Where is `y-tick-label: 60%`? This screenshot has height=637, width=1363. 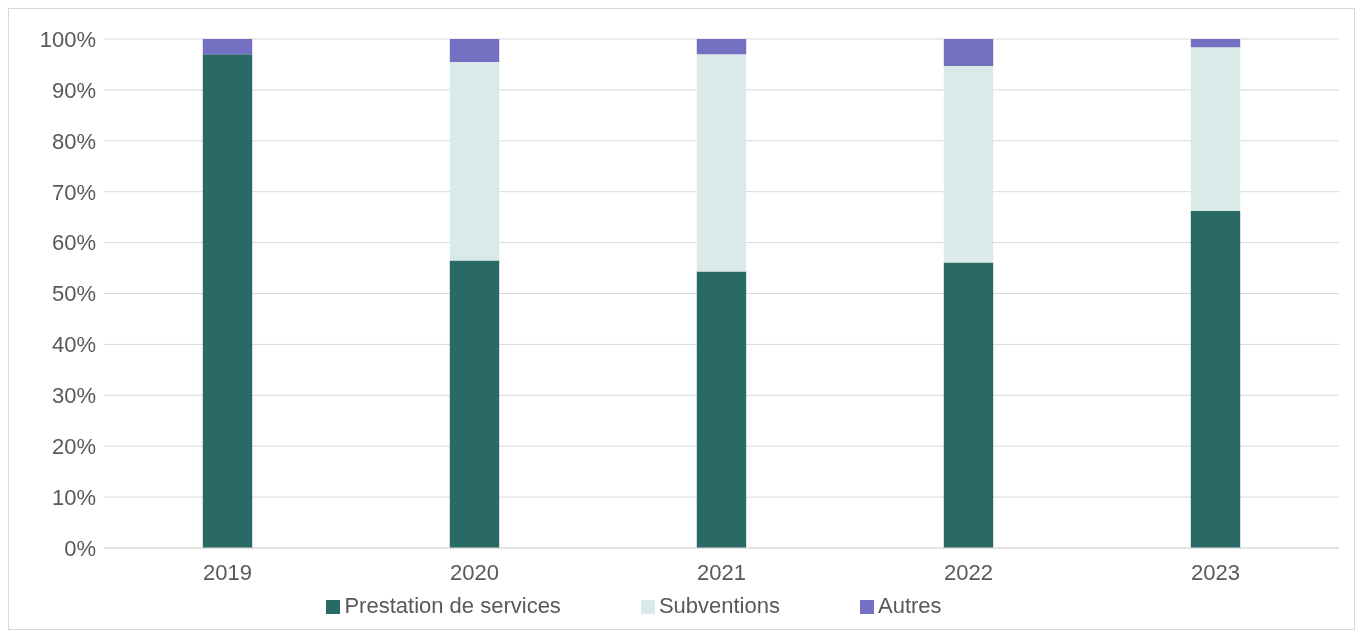
y-tick-label: 60% is located at coordinates (73, 243).